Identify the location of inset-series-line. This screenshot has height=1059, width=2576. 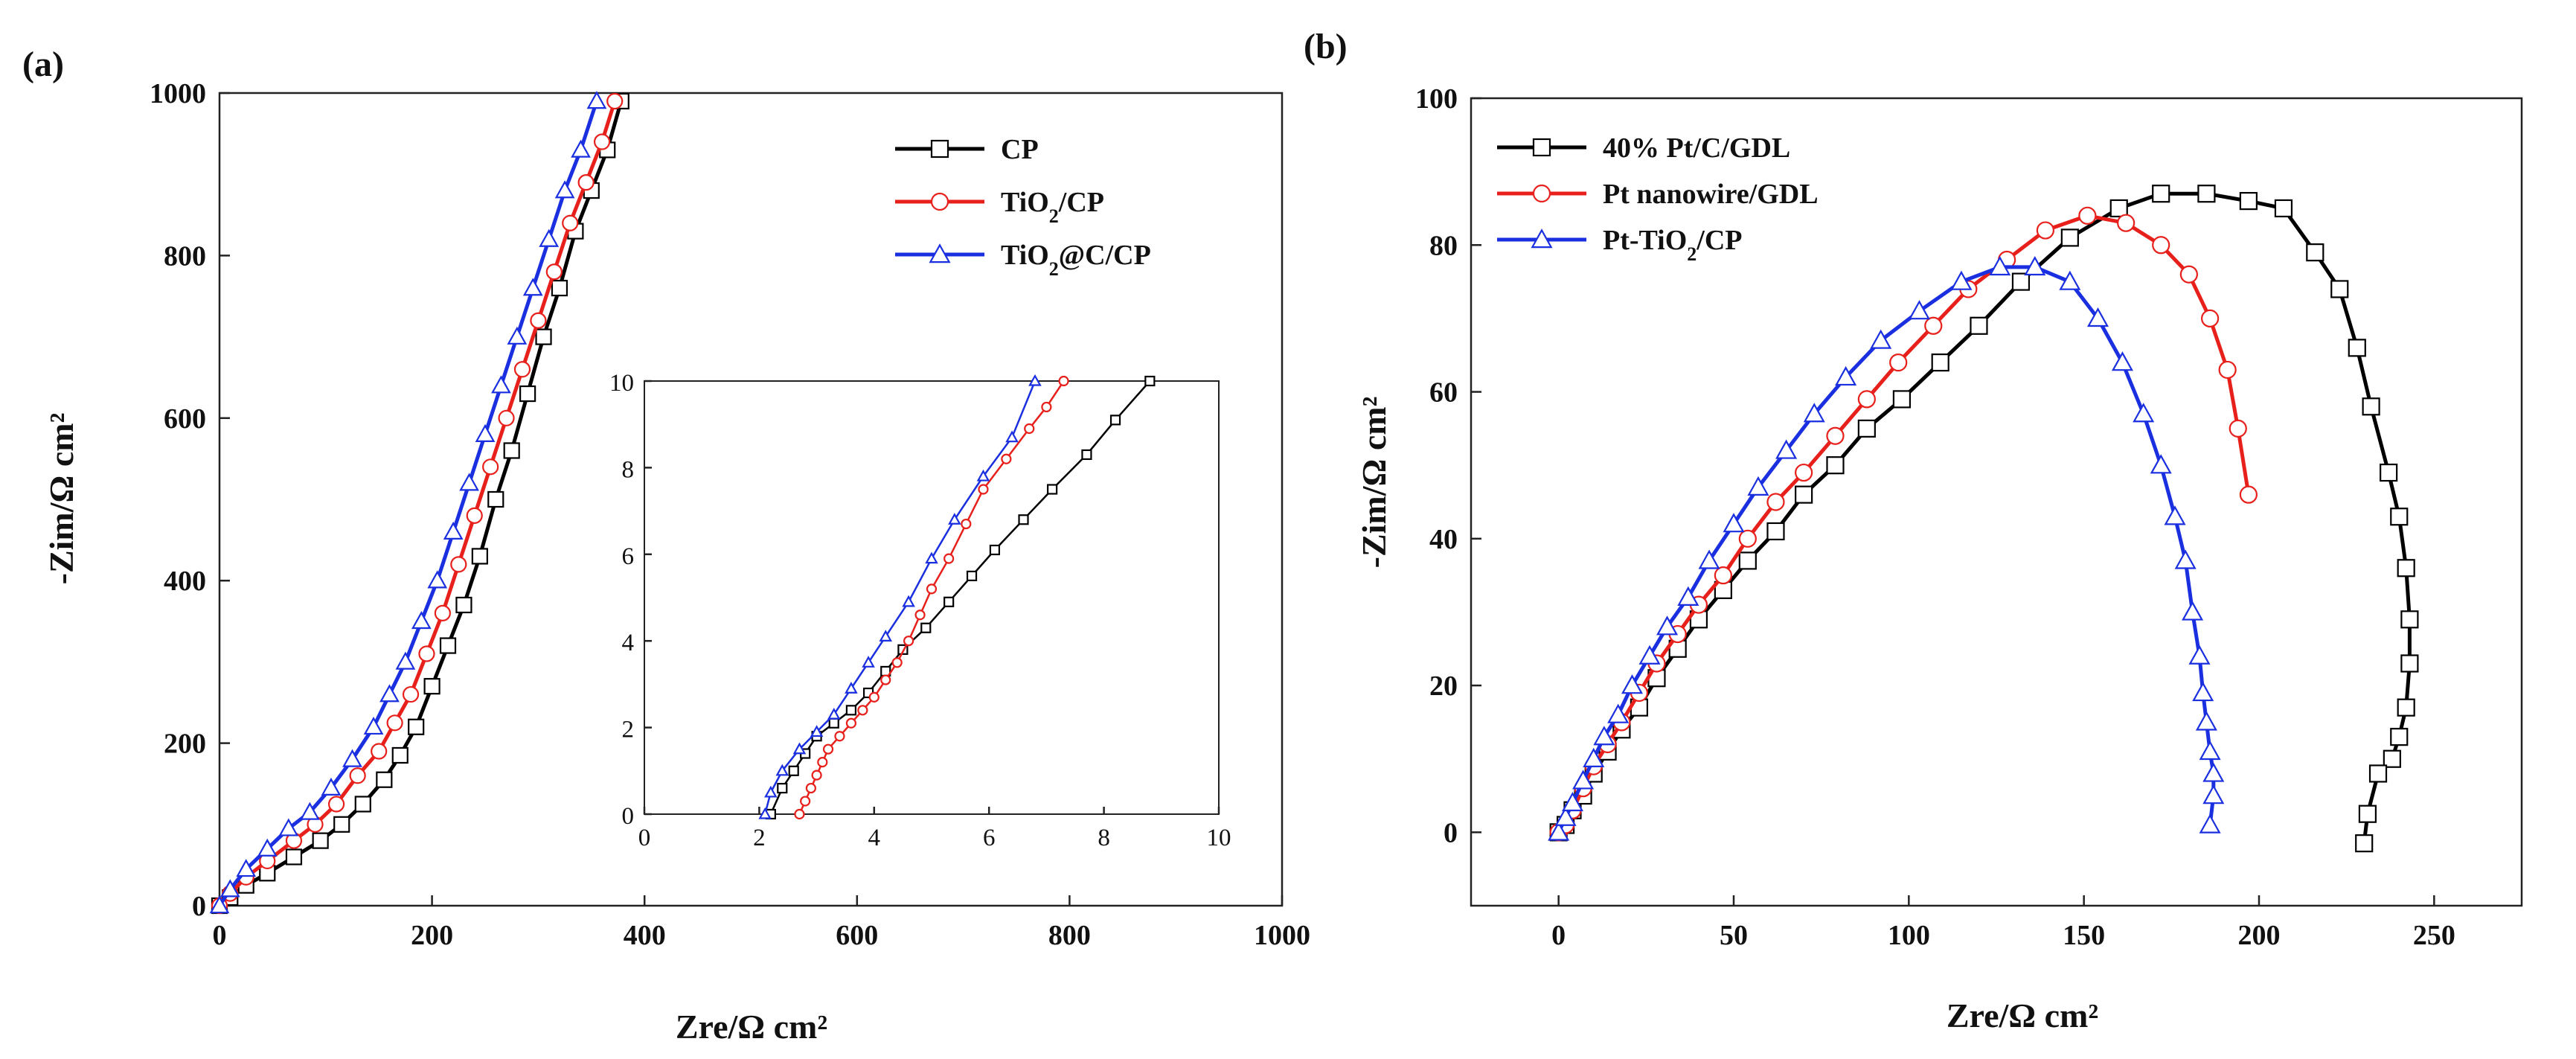
(932, 597).